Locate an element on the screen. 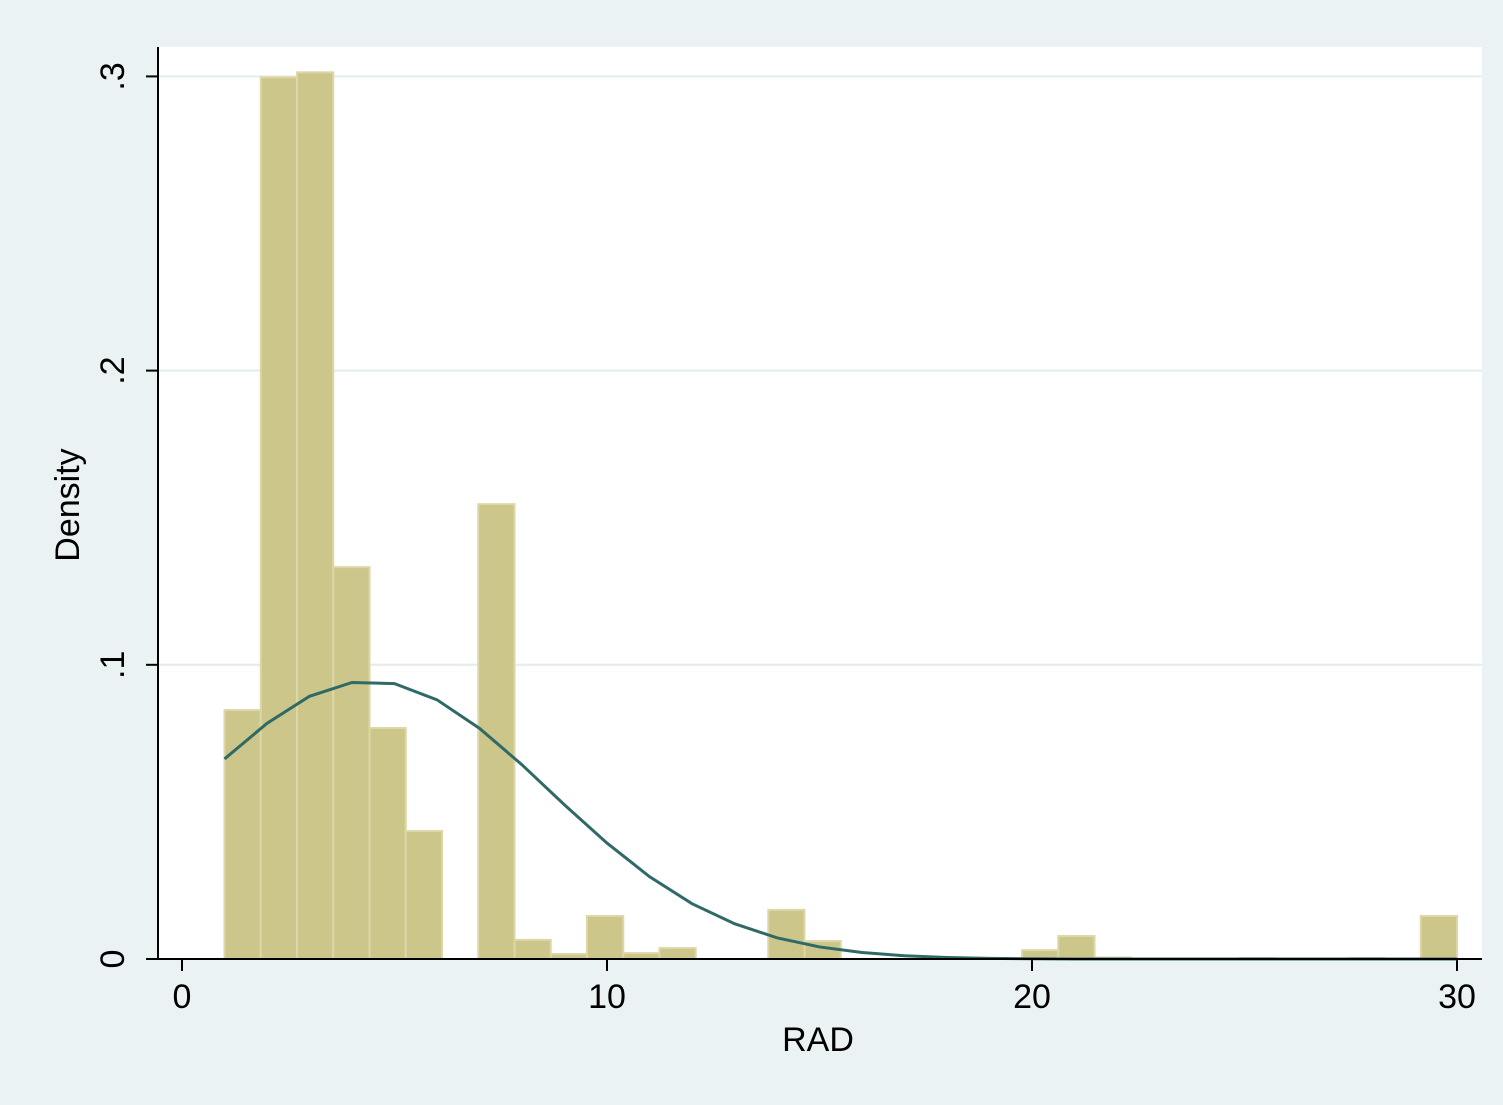 The width and height of the screenshot is (1503, 1105). y-axis-title: Density is located at coordinates (68, 504).